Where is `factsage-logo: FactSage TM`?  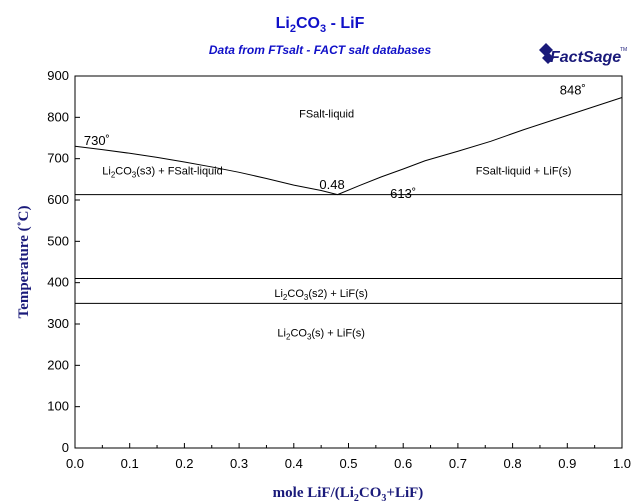 factsage-logo: FactSage TM is located at coordinates (583, 54).